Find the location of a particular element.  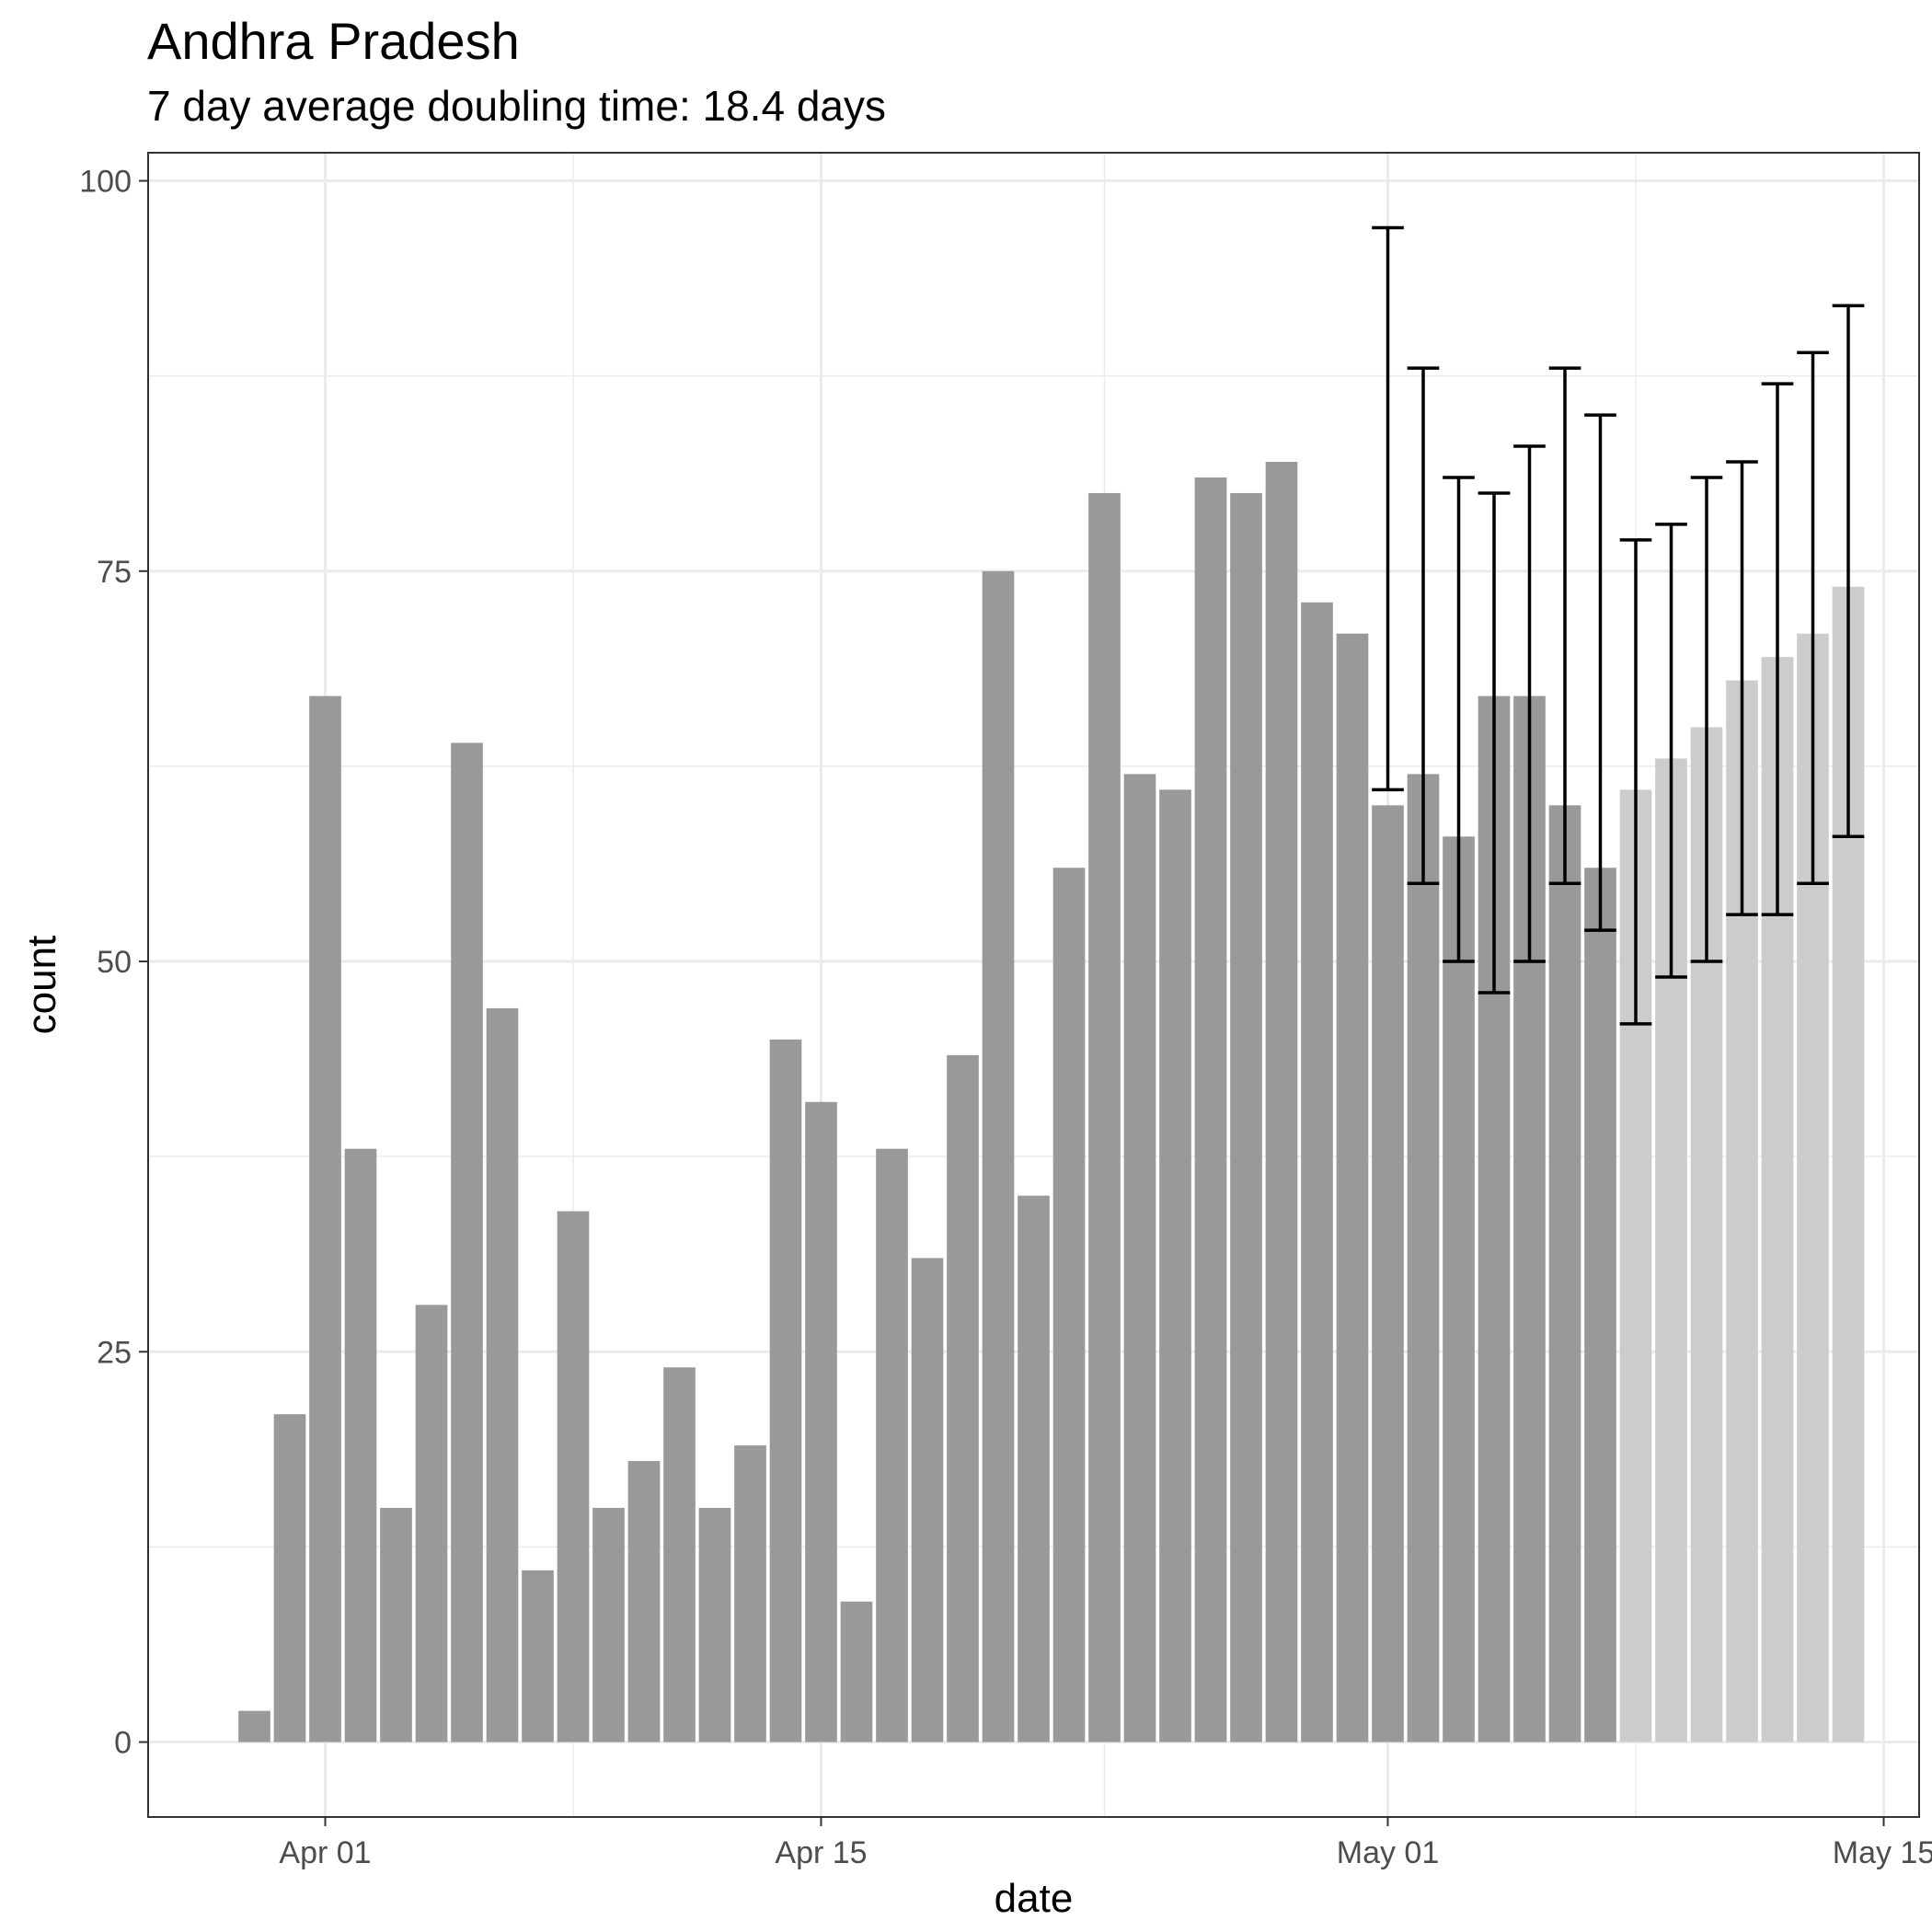

y-tick-label: 0 is located at coordinates (123, 1743).